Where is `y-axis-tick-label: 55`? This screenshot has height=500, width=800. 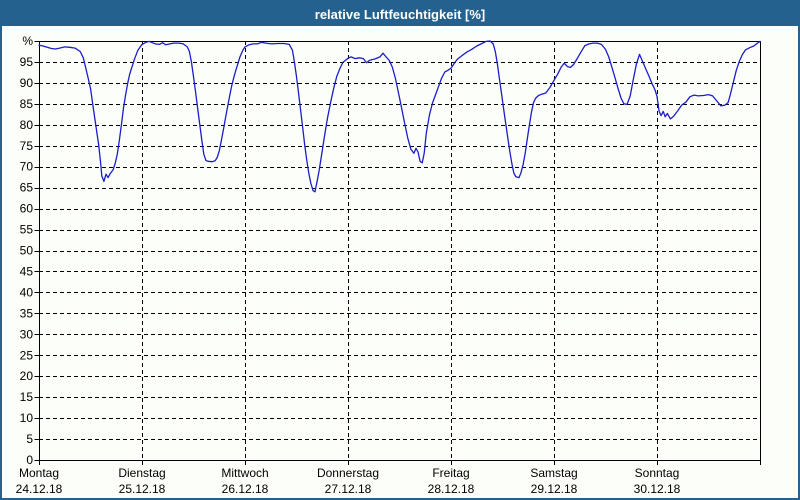 y-axis-tick-label: 55 is located at coordinates (27, 230).